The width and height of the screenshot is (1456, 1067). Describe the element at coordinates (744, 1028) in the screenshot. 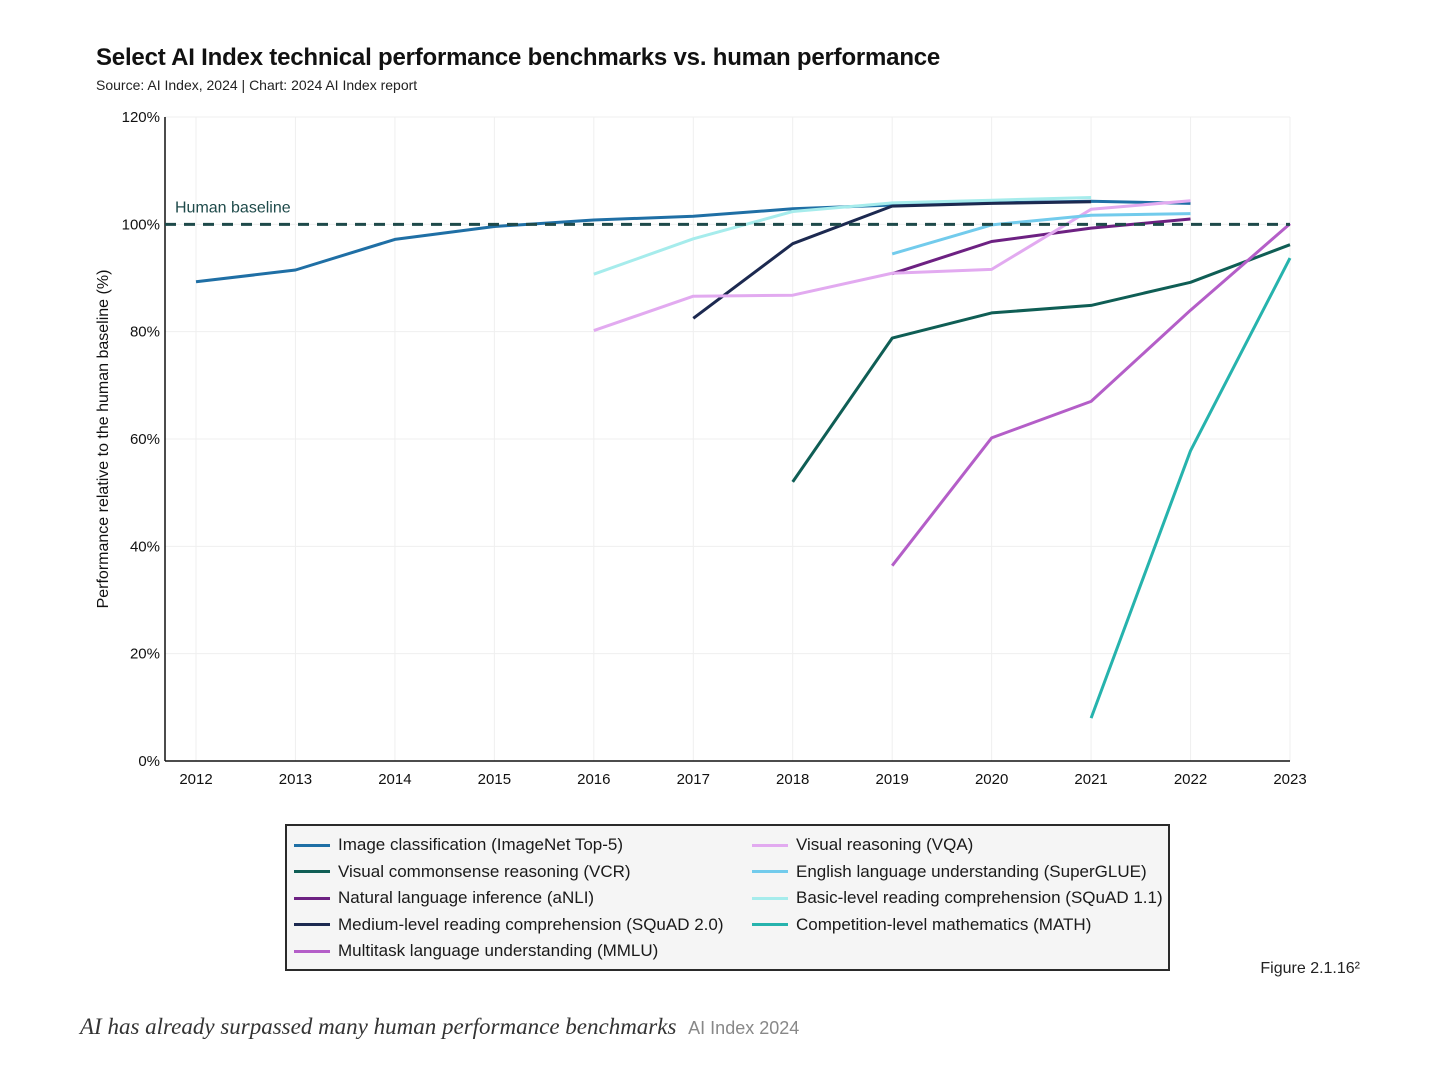

I see `caption-credit: AI Index 2024` at that location.